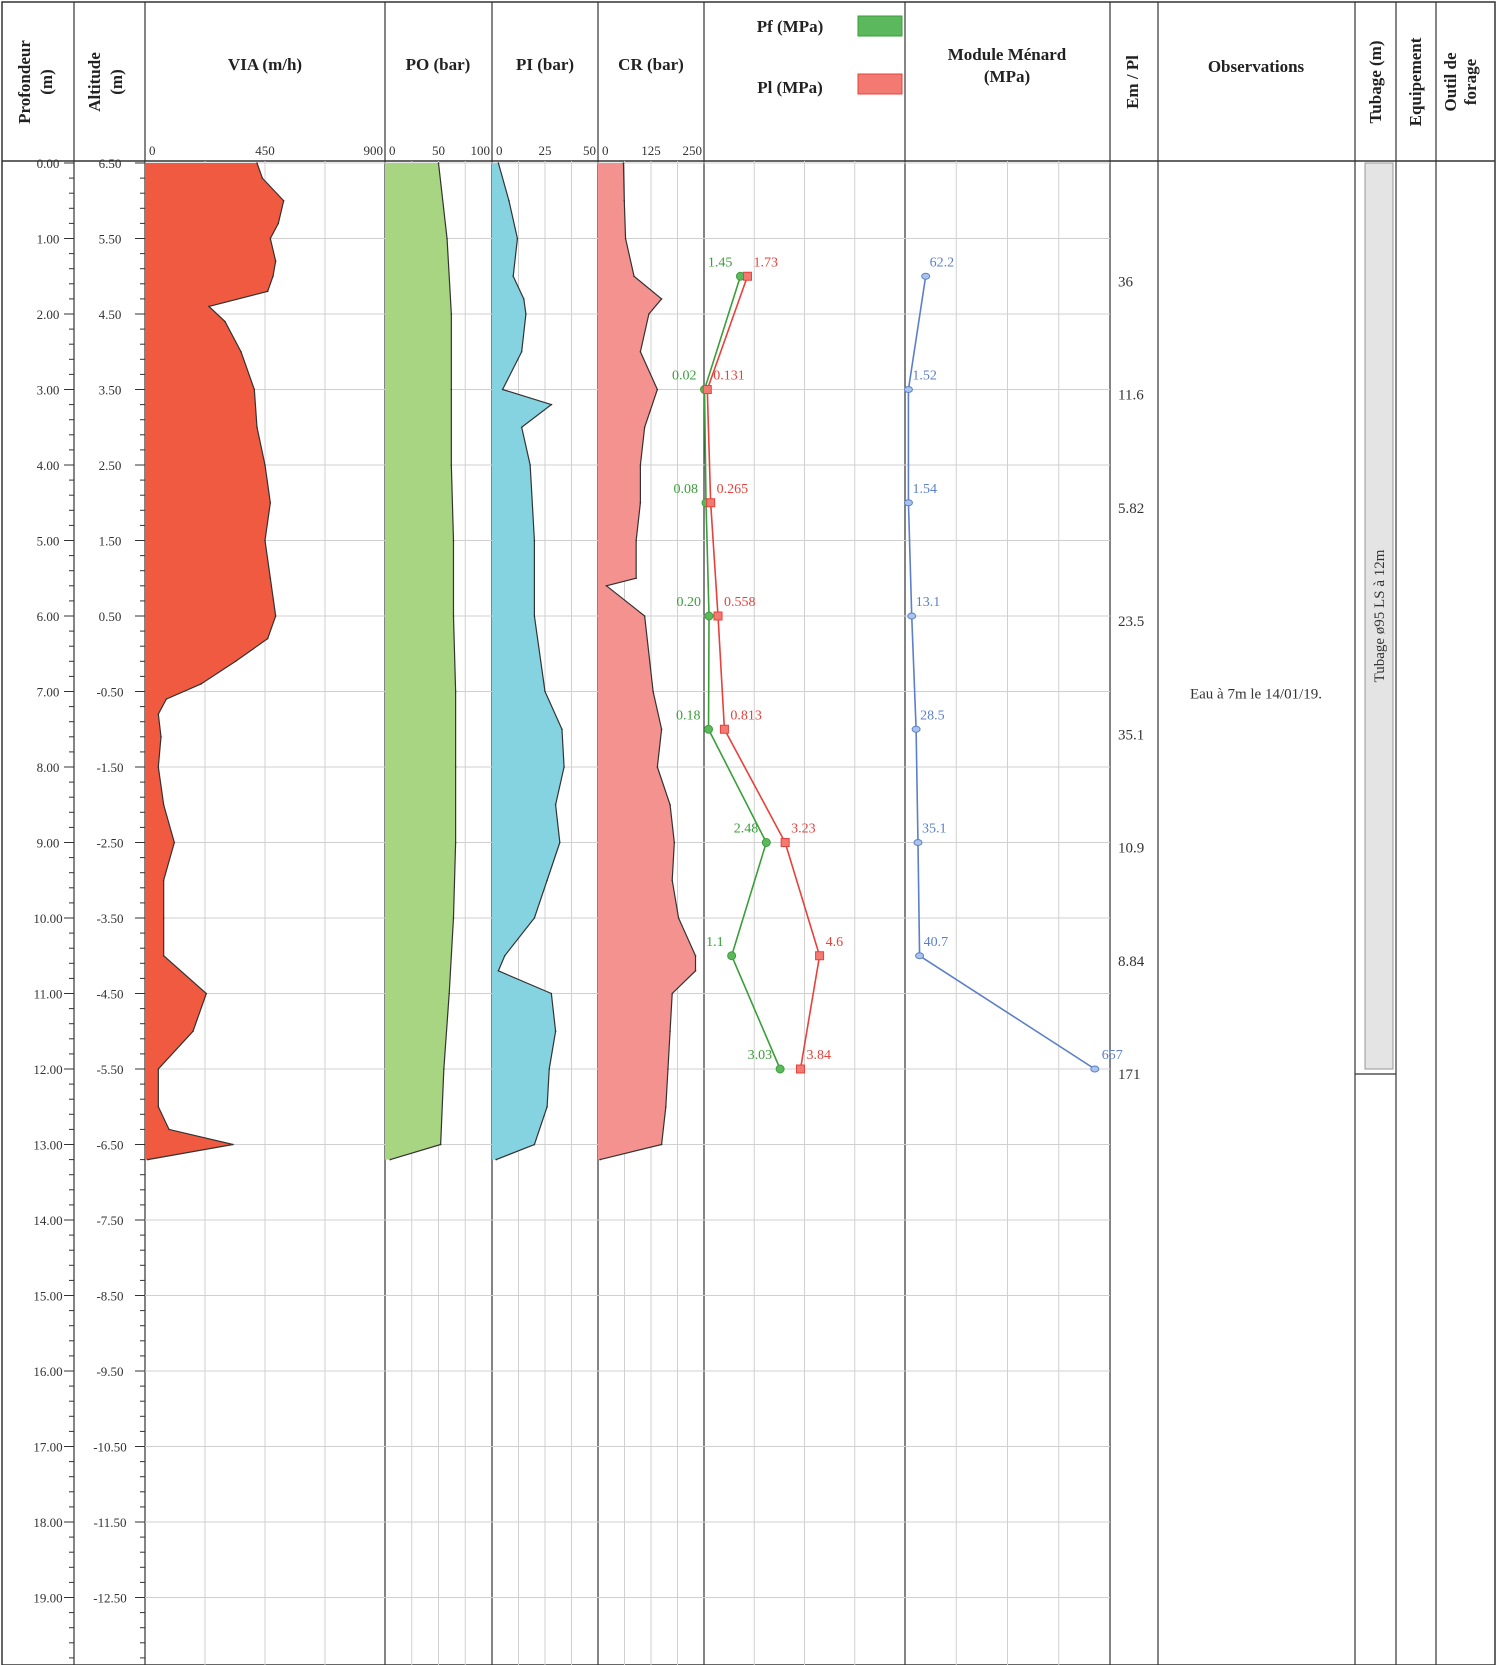 This screenshot has width=1497, height=1665. Describe the element at coordinates (1375, 618) in the screenshot. I see `tubage-bar: Tubage ø95 LS à 12m` at that location.